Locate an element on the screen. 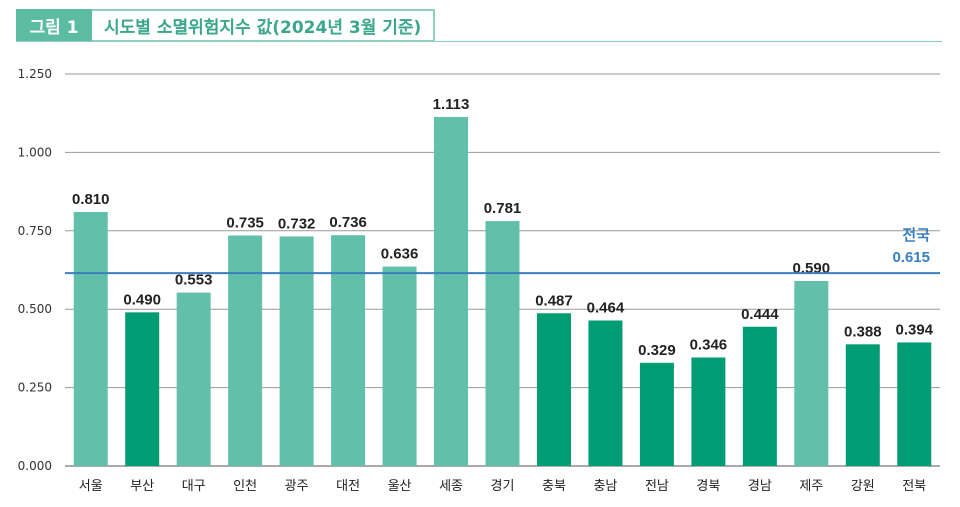 The width and height of the screenshot is (960, 507). x-tick-label: 세종 is located at coordinates (451, 486).